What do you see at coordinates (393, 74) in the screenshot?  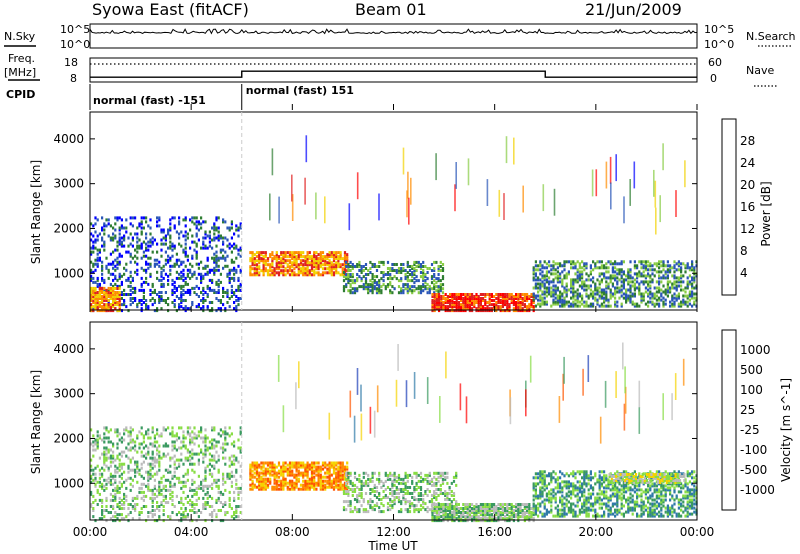 I see `freq-trace` at bounding box center [393, 74].